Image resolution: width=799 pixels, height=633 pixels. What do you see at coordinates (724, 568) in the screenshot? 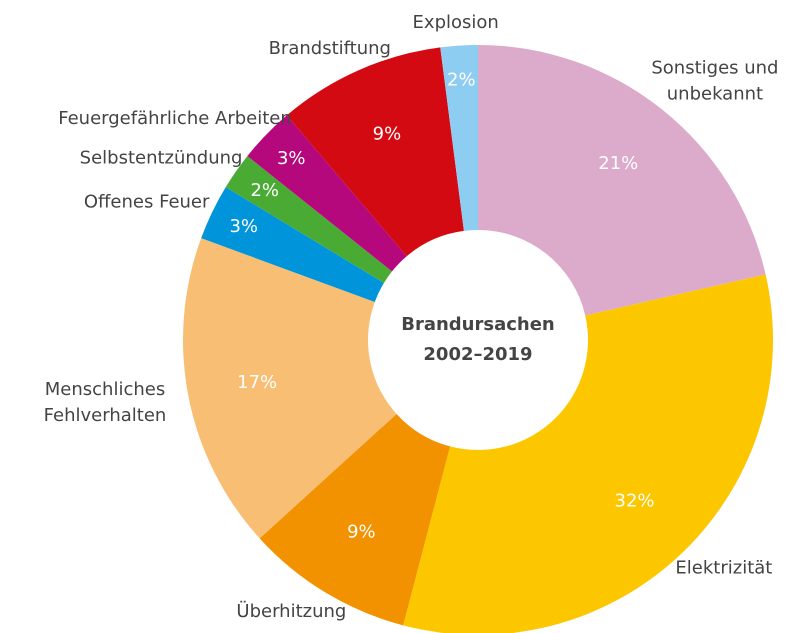
I see `category-label: Elektrizität` at bounding box center [724, 568].